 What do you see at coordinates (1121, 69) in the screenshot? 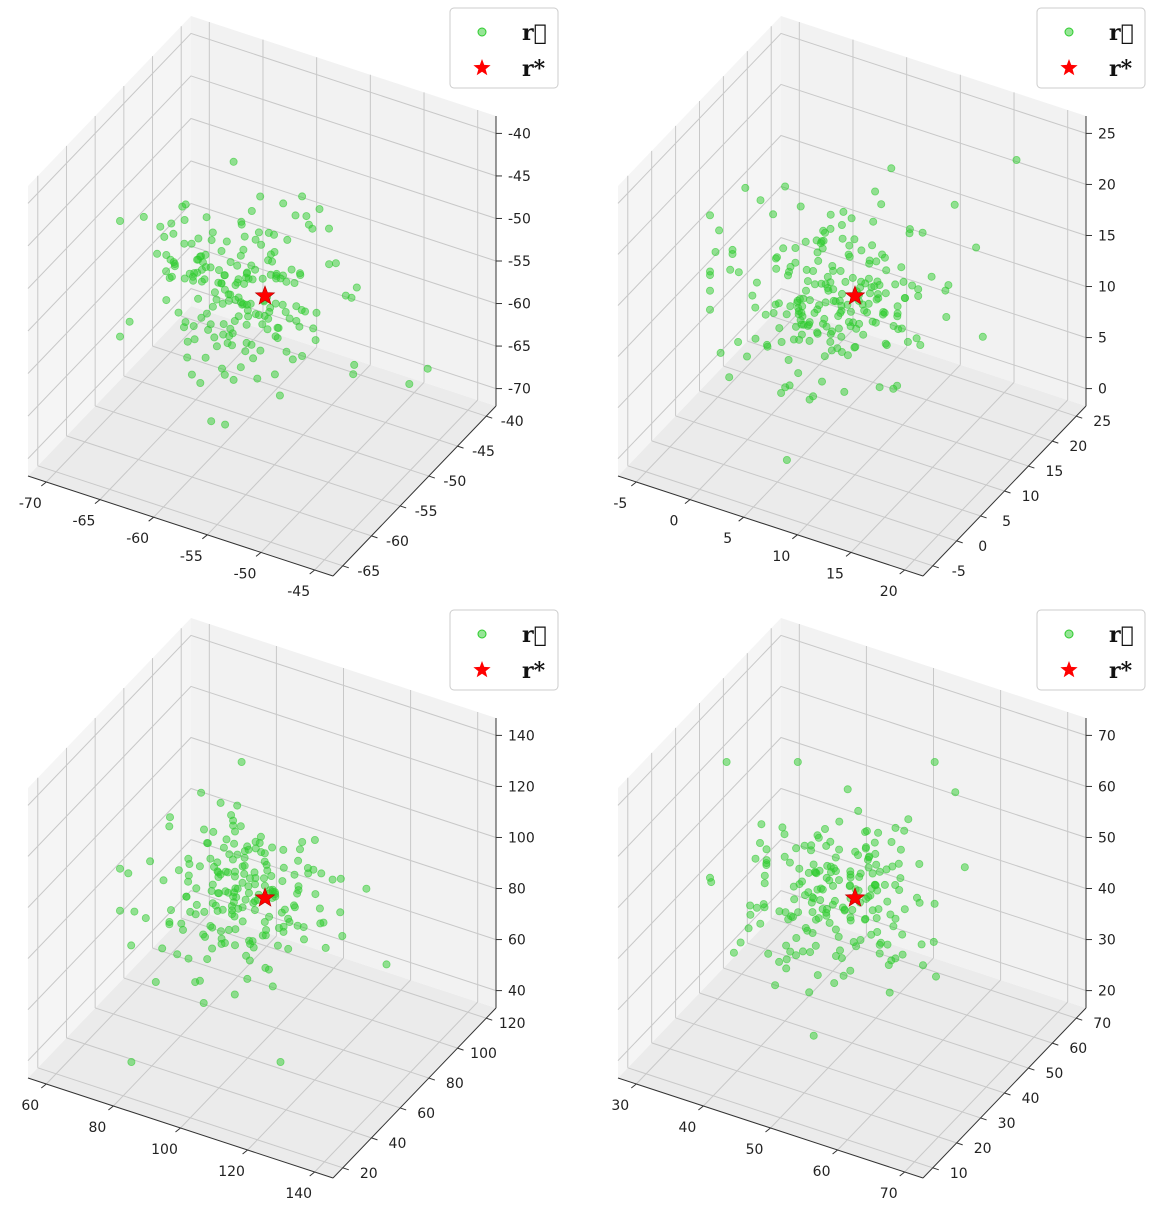
I see `legend-label-r-star: r*` at bounding box center [1121, 69].